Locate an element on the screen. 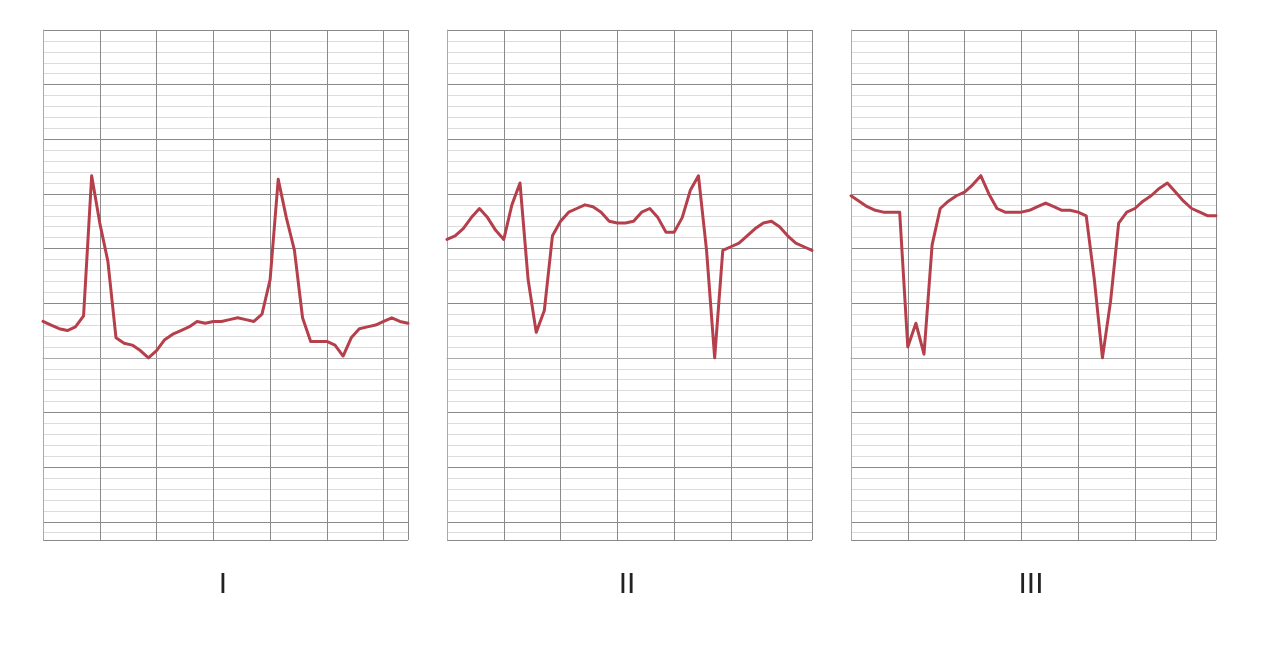  text: III is located at coordinates (1031, 582).